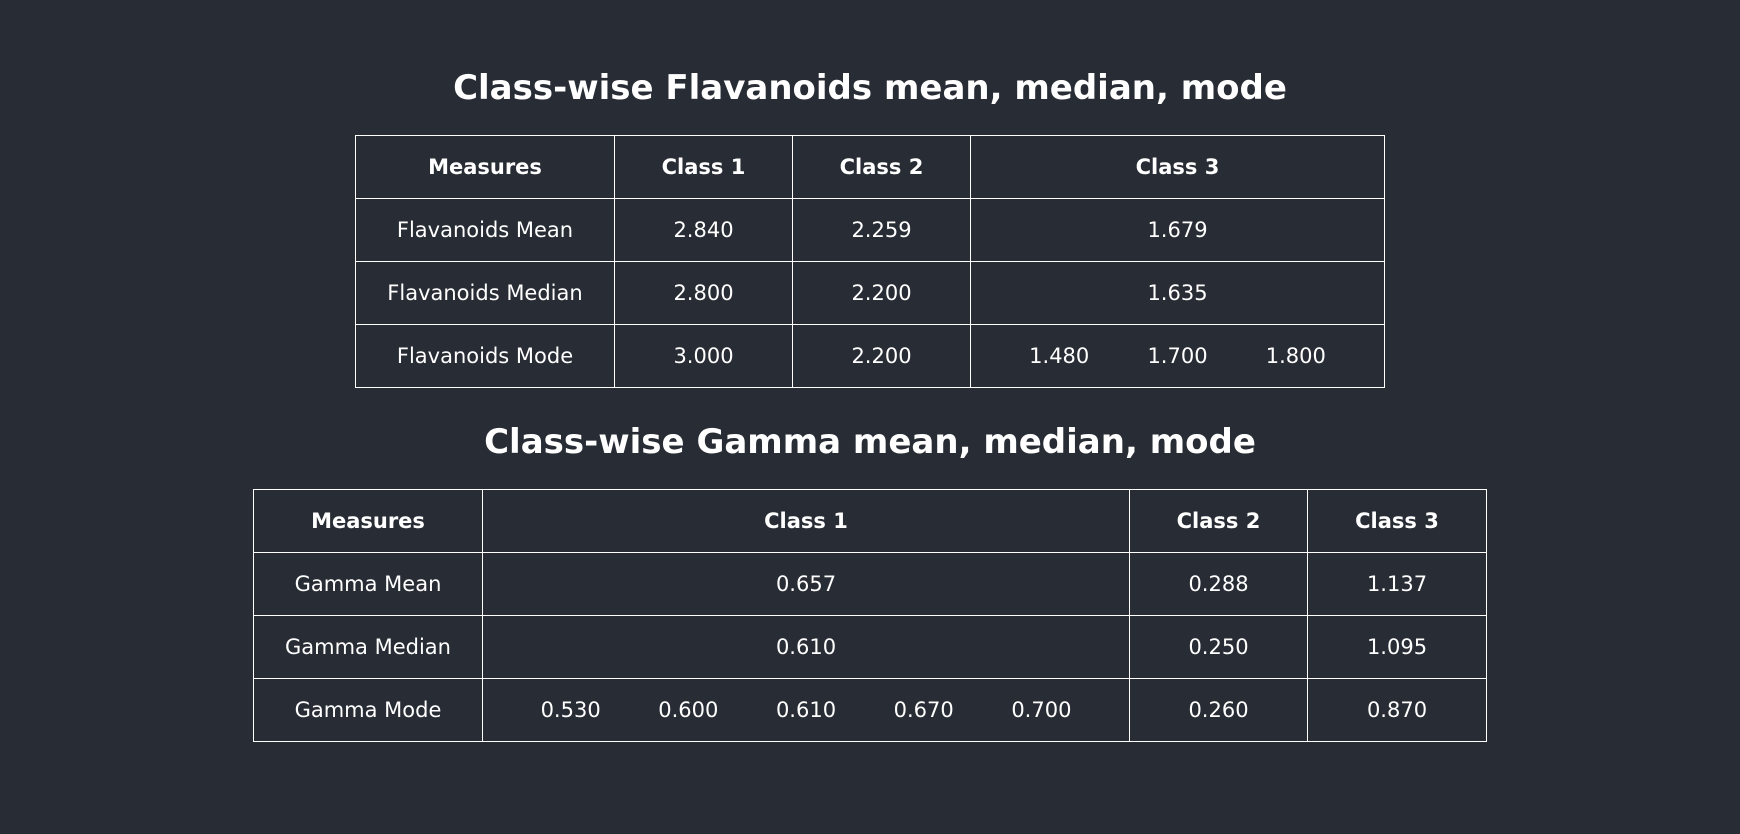 This screenshot has width=1740, height=834. What do you see at coordinates (485, 293) in the screenshot?
I see `measure-cell: Flavanoids Median` at bounding box center [485, 293].